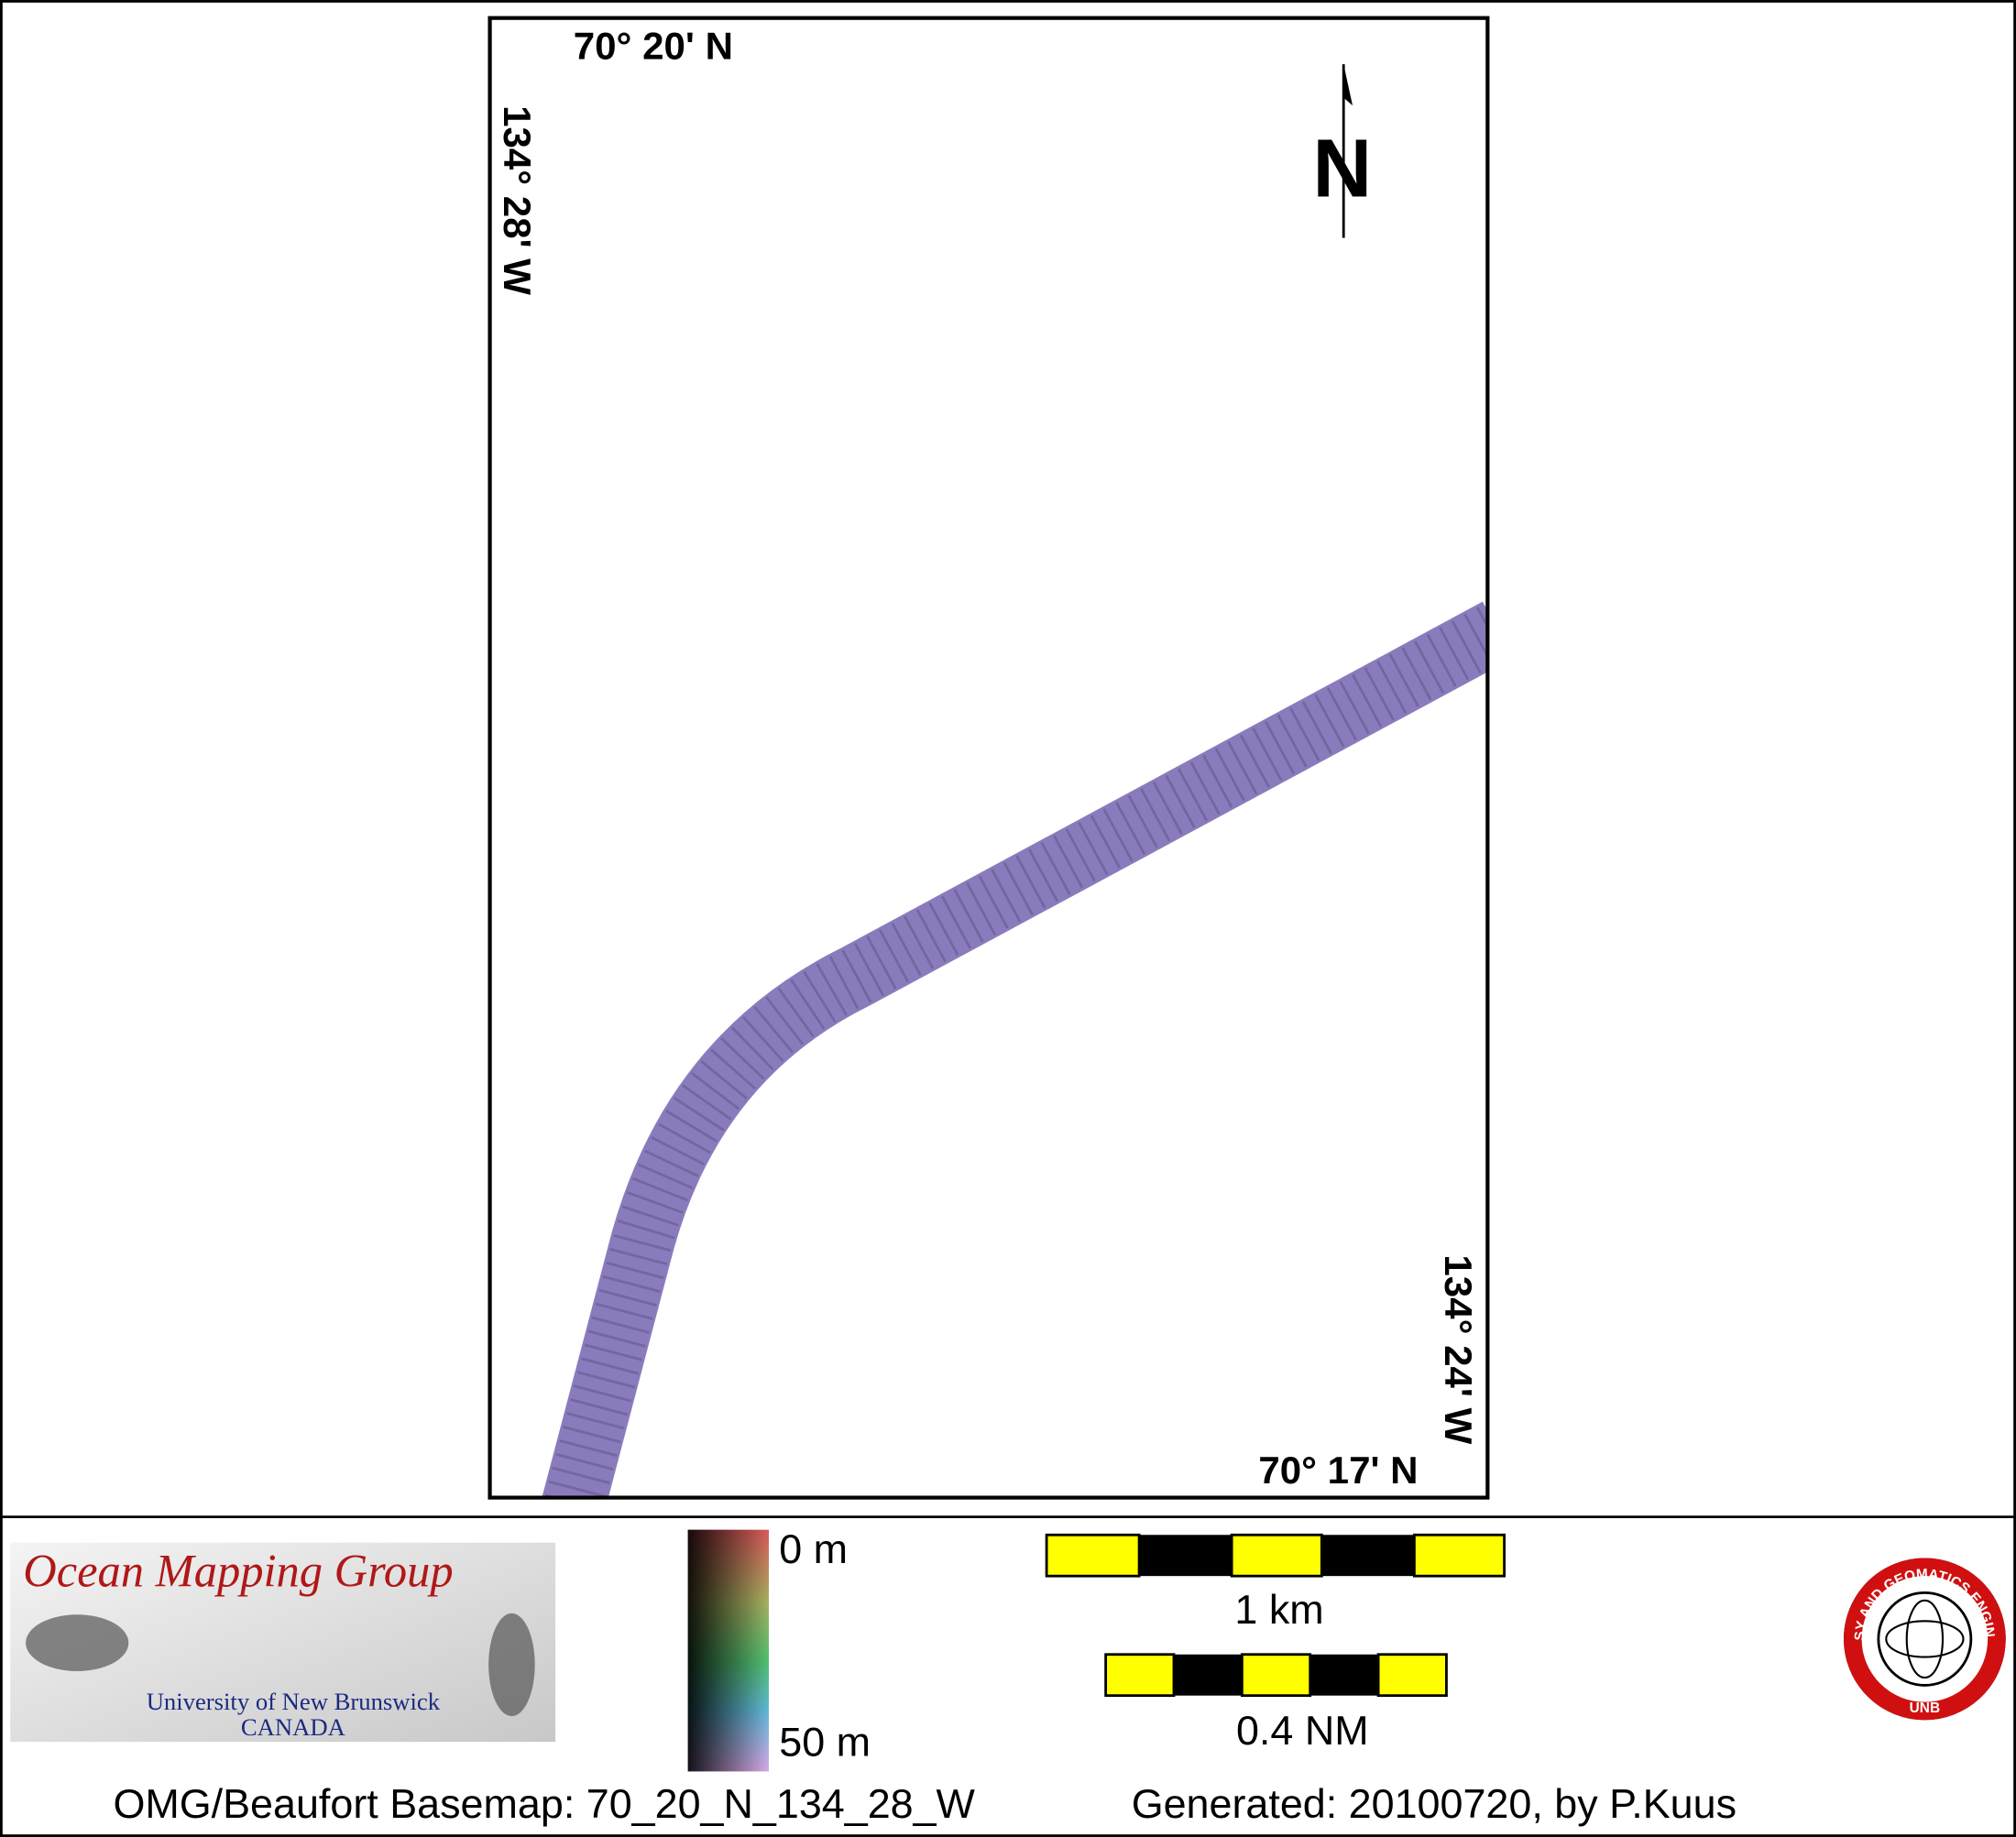 This screenshot has width=2016, height=1837. Describe the element at coordinates (1276, 1703) in the screenshot. I see `scale-bar-nm: 0.4 NM` at that location.